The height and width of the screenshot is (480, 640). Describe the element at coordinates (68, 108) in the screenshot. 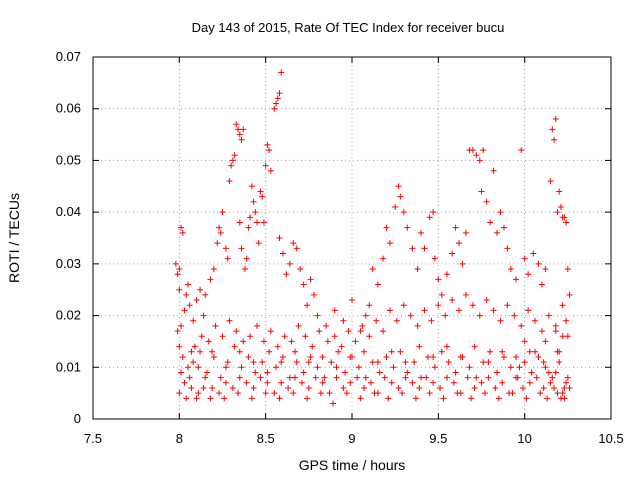

I see `y-tick-label: 0.06` at that location.